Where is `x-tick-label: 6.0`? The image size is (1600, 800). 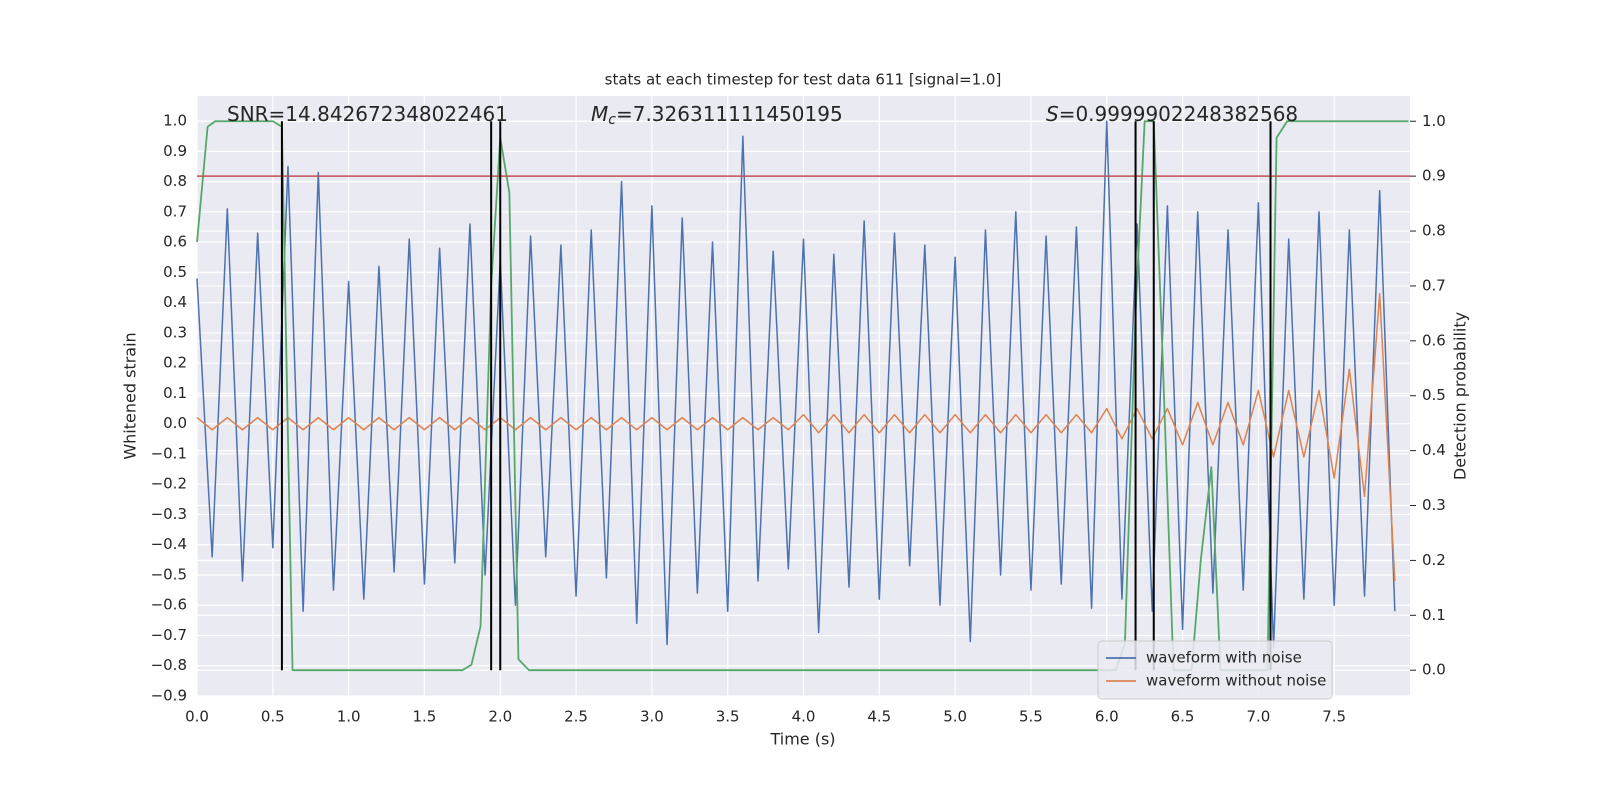 x-tick-label: 6.0 is located at coordinates (1107, 717).